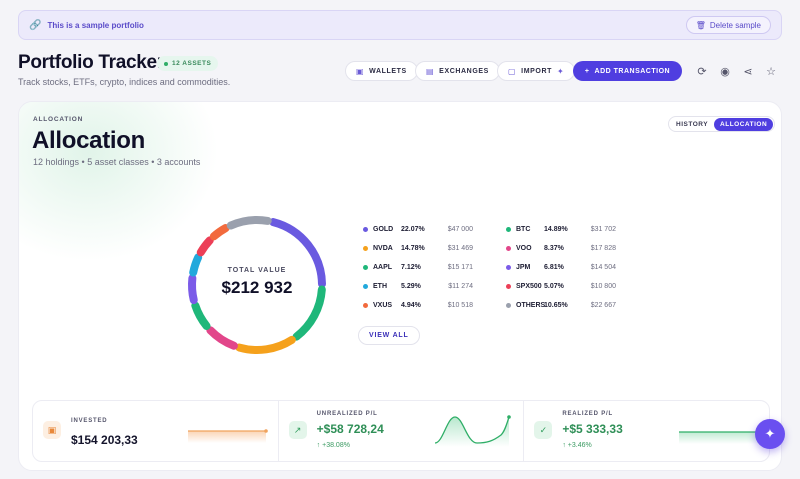 Image resolution: width=800 pixels, height=479 pixels. I want to click on donut-center: TOTAL VALUE $212 932, so click(257, 282).